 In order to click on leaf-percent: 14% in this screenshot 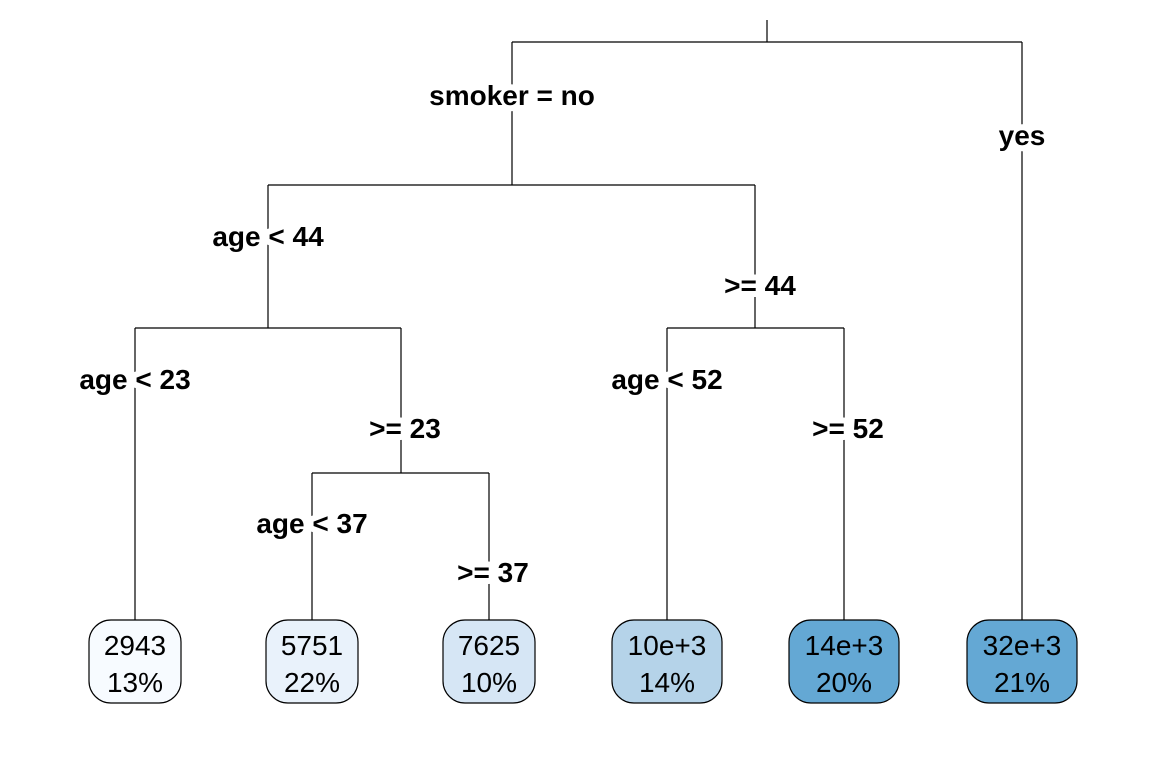, I will do `click(667, 682)`.